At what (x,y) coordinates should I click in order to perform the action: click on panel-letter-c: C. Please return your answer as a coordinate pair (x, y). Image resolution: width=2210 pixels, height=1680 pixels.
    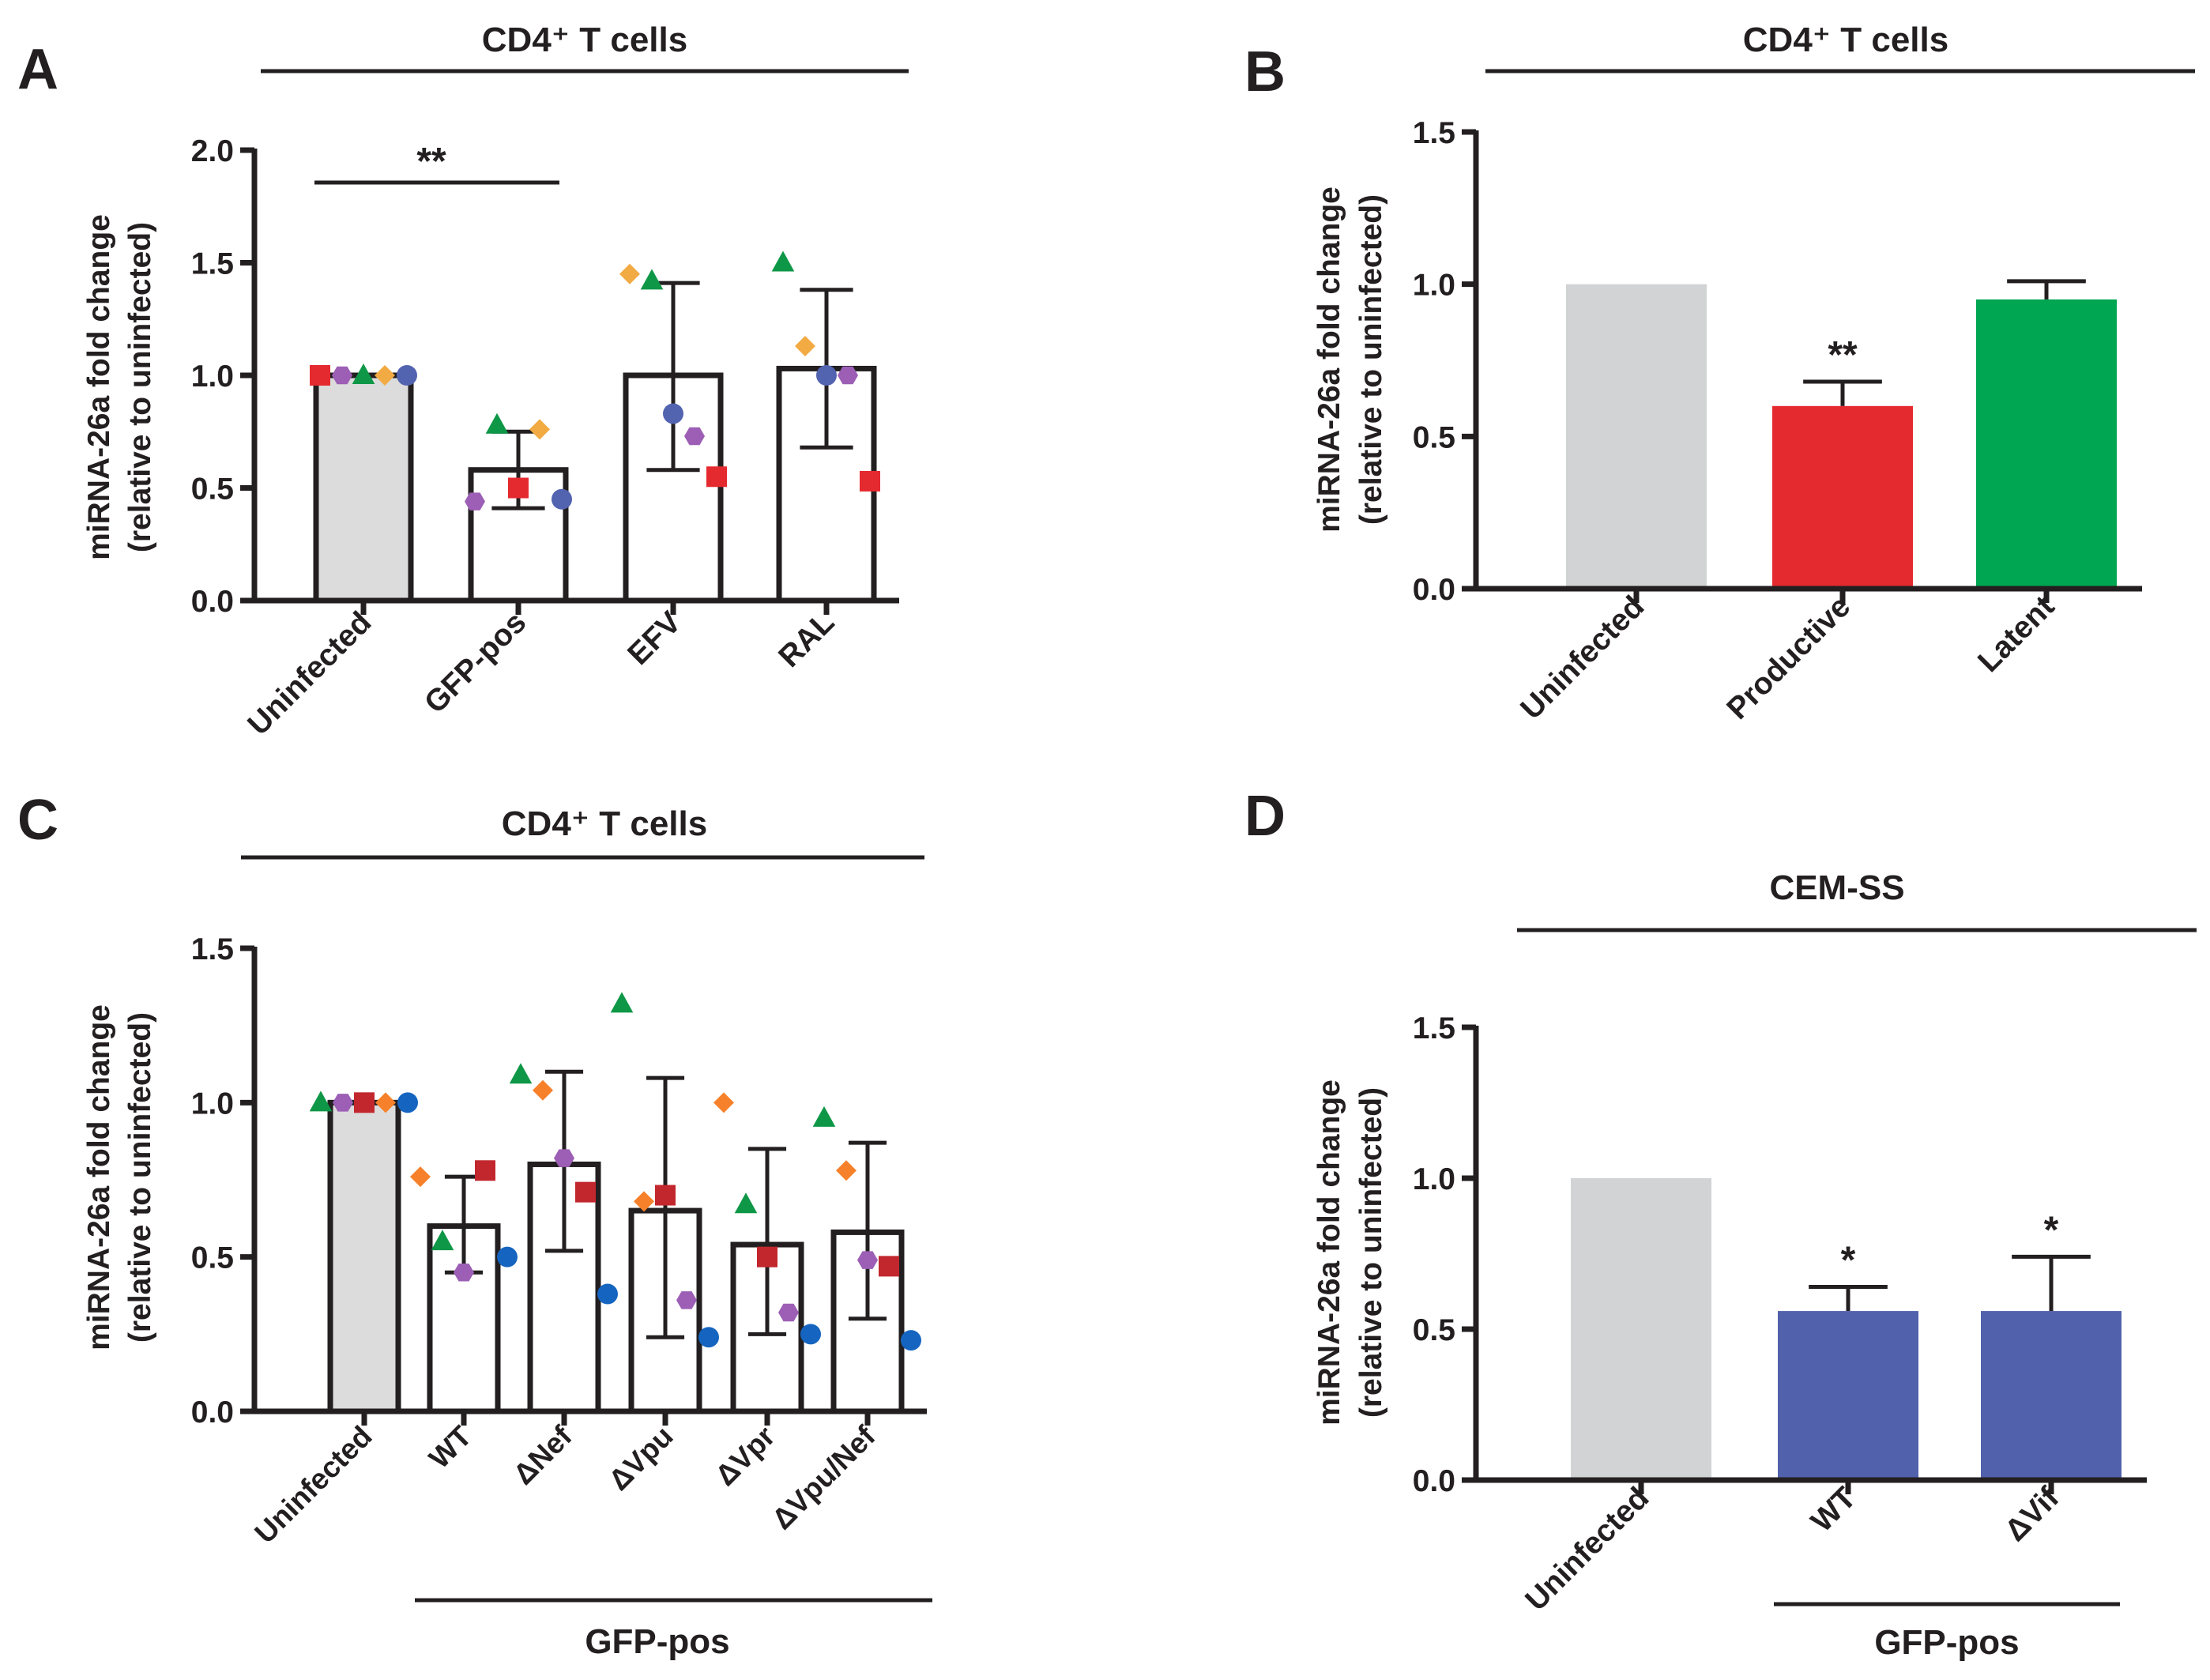
    Looking at the image, I should click on (37, 820).